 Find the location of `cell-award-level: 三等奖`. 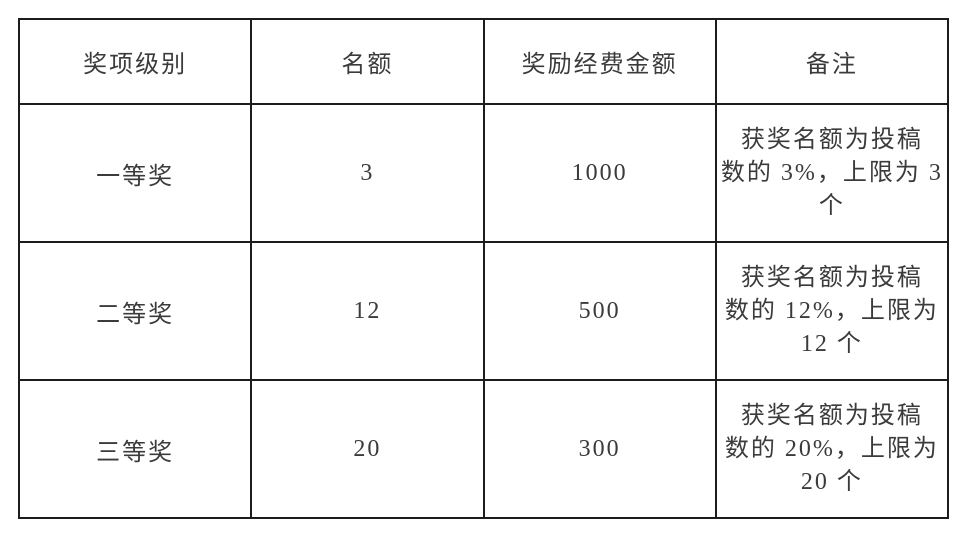

cell-award-level: 三等奖 is located at coordinates (135, 449).